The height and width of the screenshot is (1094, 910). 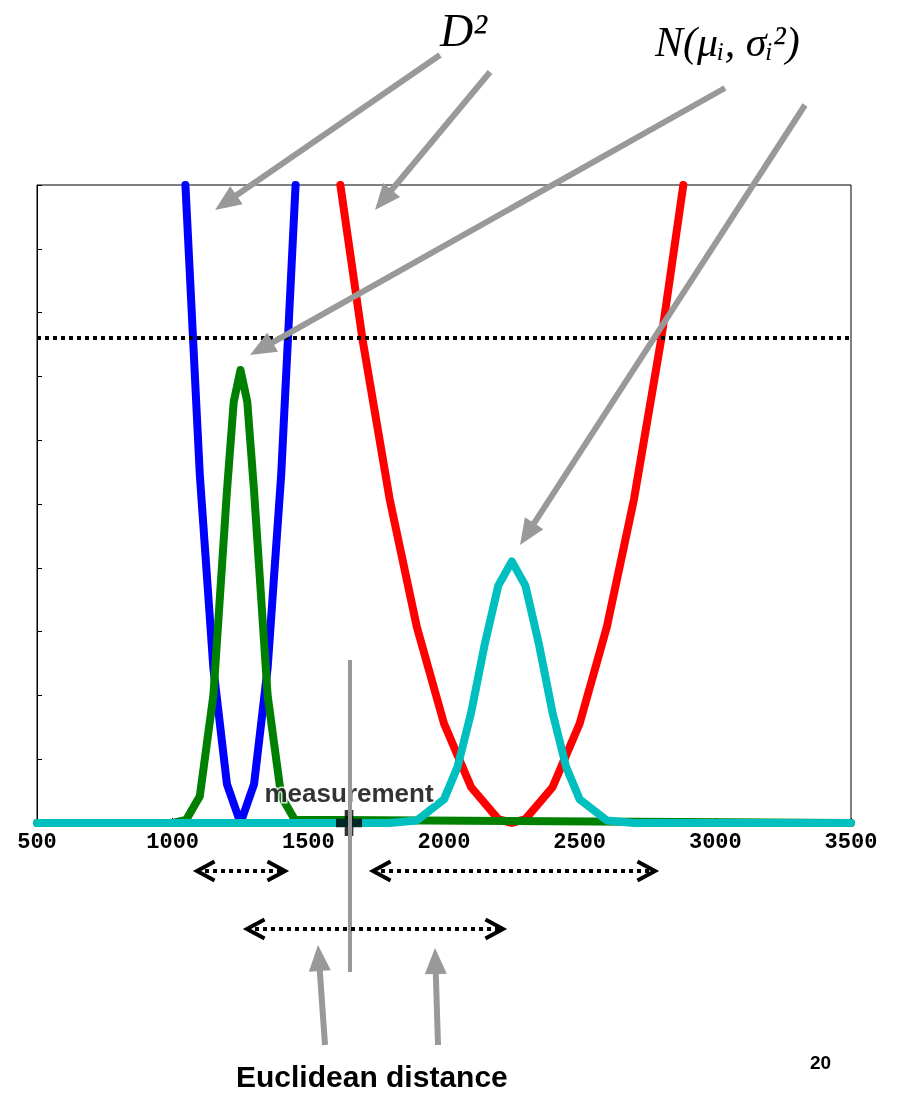 I want to click on text: D², so click(x=464, y=30).